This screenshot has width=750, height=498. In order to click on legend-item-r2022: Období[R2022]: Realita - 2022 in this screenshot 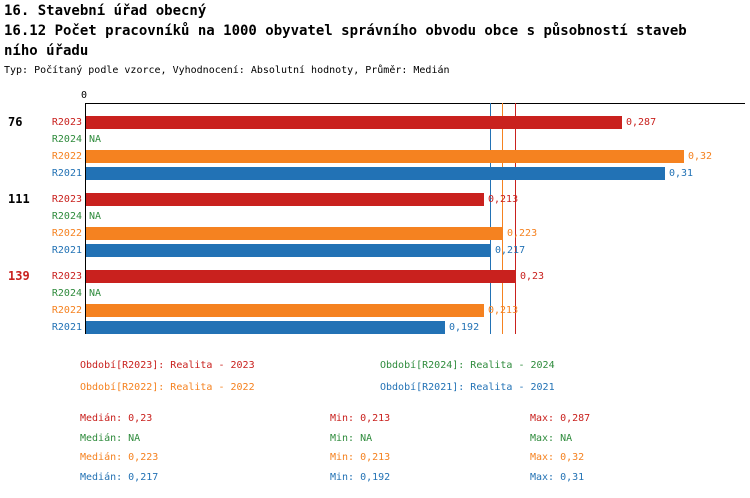, I will do `click(167, 387)`.